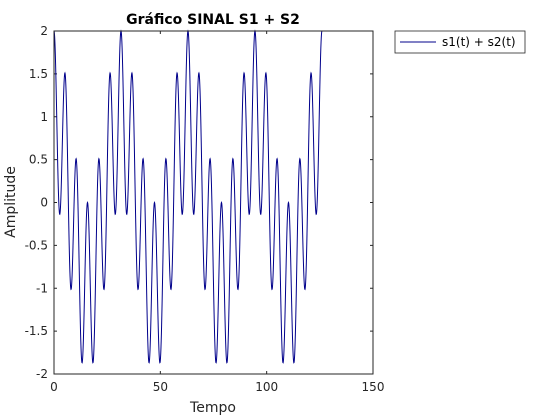 The width and height of the screenshot is (560, 420). Describe the element at coordinates (479, 42) in the screenshot. I see `legend-label: s1(t) + s2(t)` at that location.